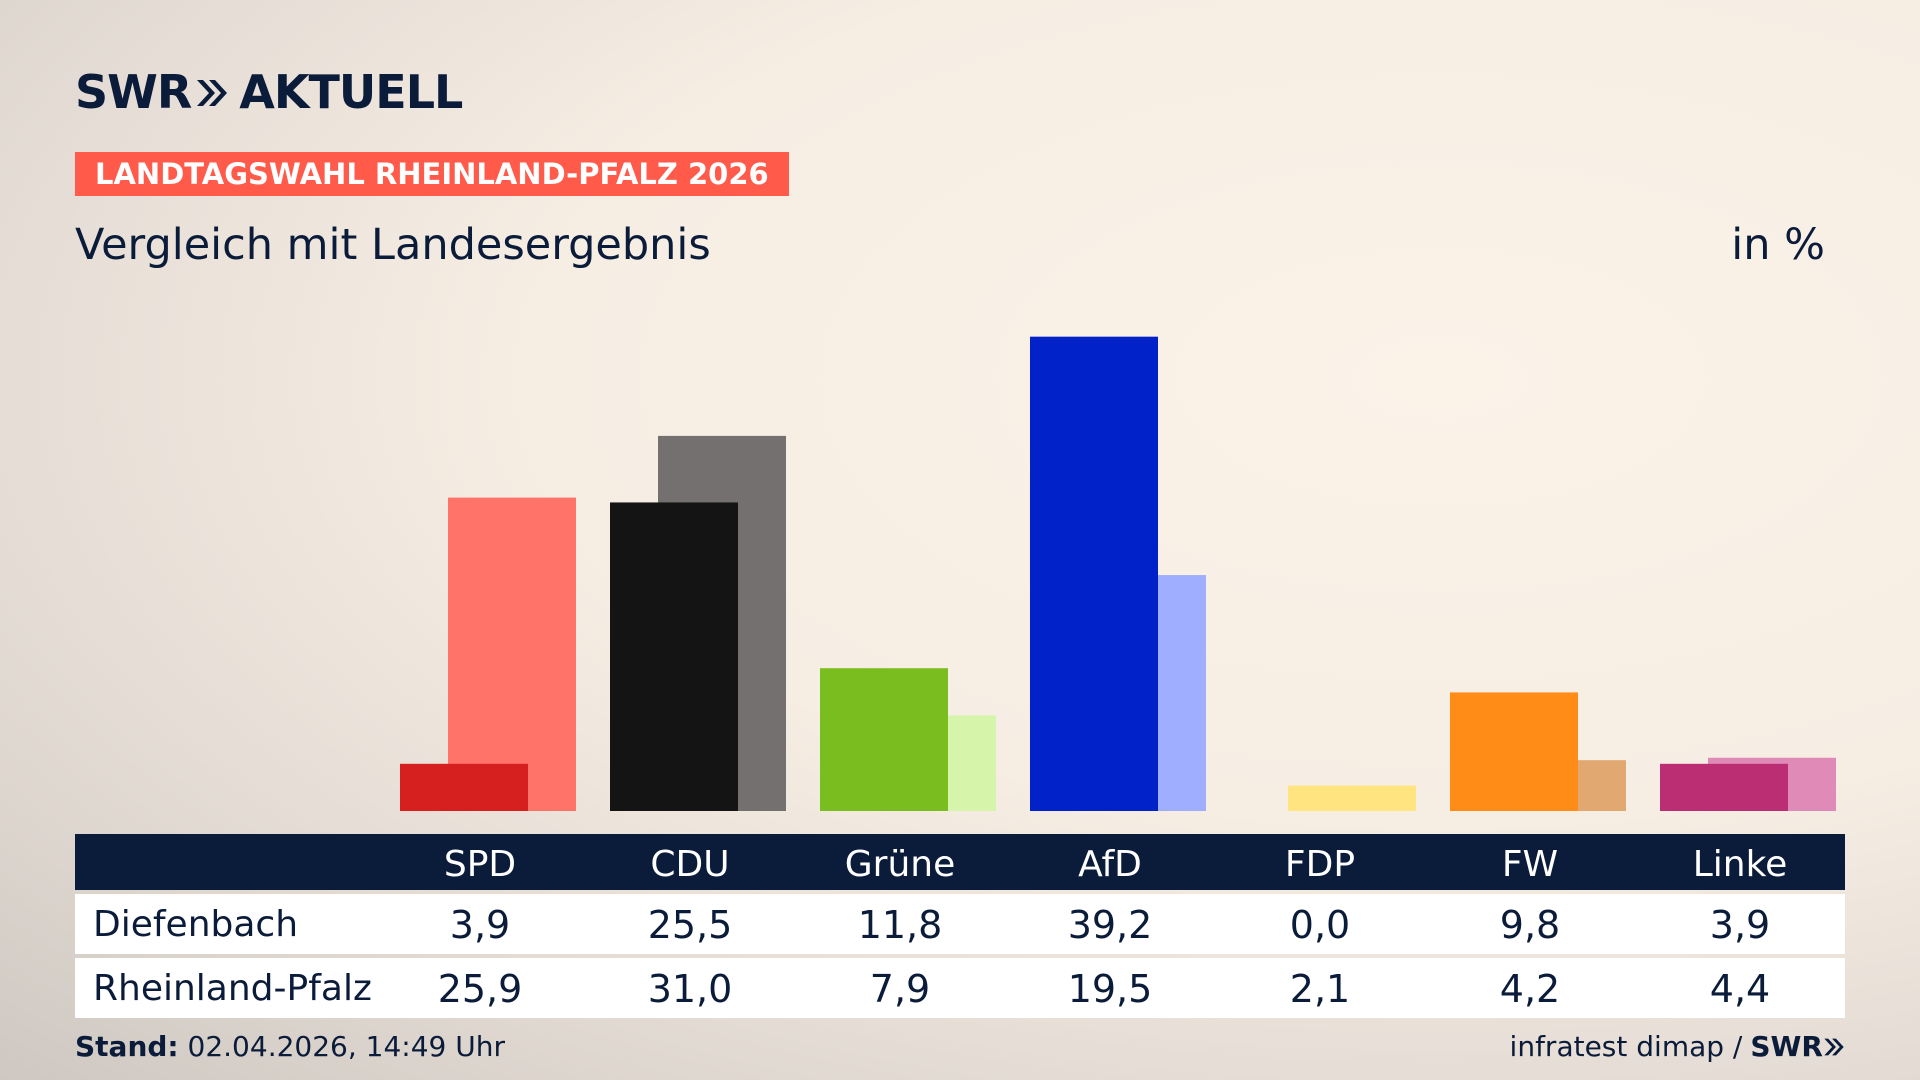 This screenshot has width=1920, height=1080. I want to click on source: infratest dimap / SWR, so click(1677, 1046).